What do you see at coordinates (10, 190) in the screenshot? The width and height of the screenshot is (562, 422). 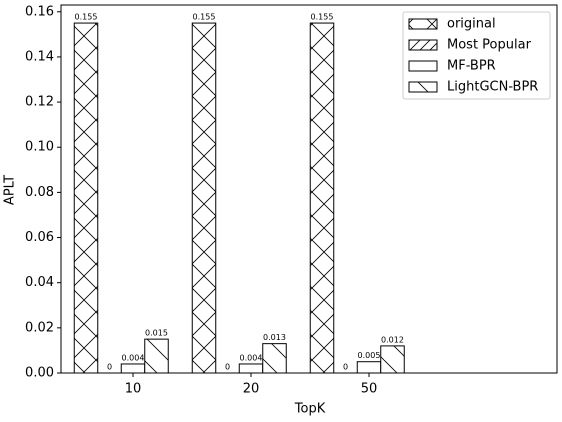 I see `y-axis-label: APLT` at bounding box center [10, 190].